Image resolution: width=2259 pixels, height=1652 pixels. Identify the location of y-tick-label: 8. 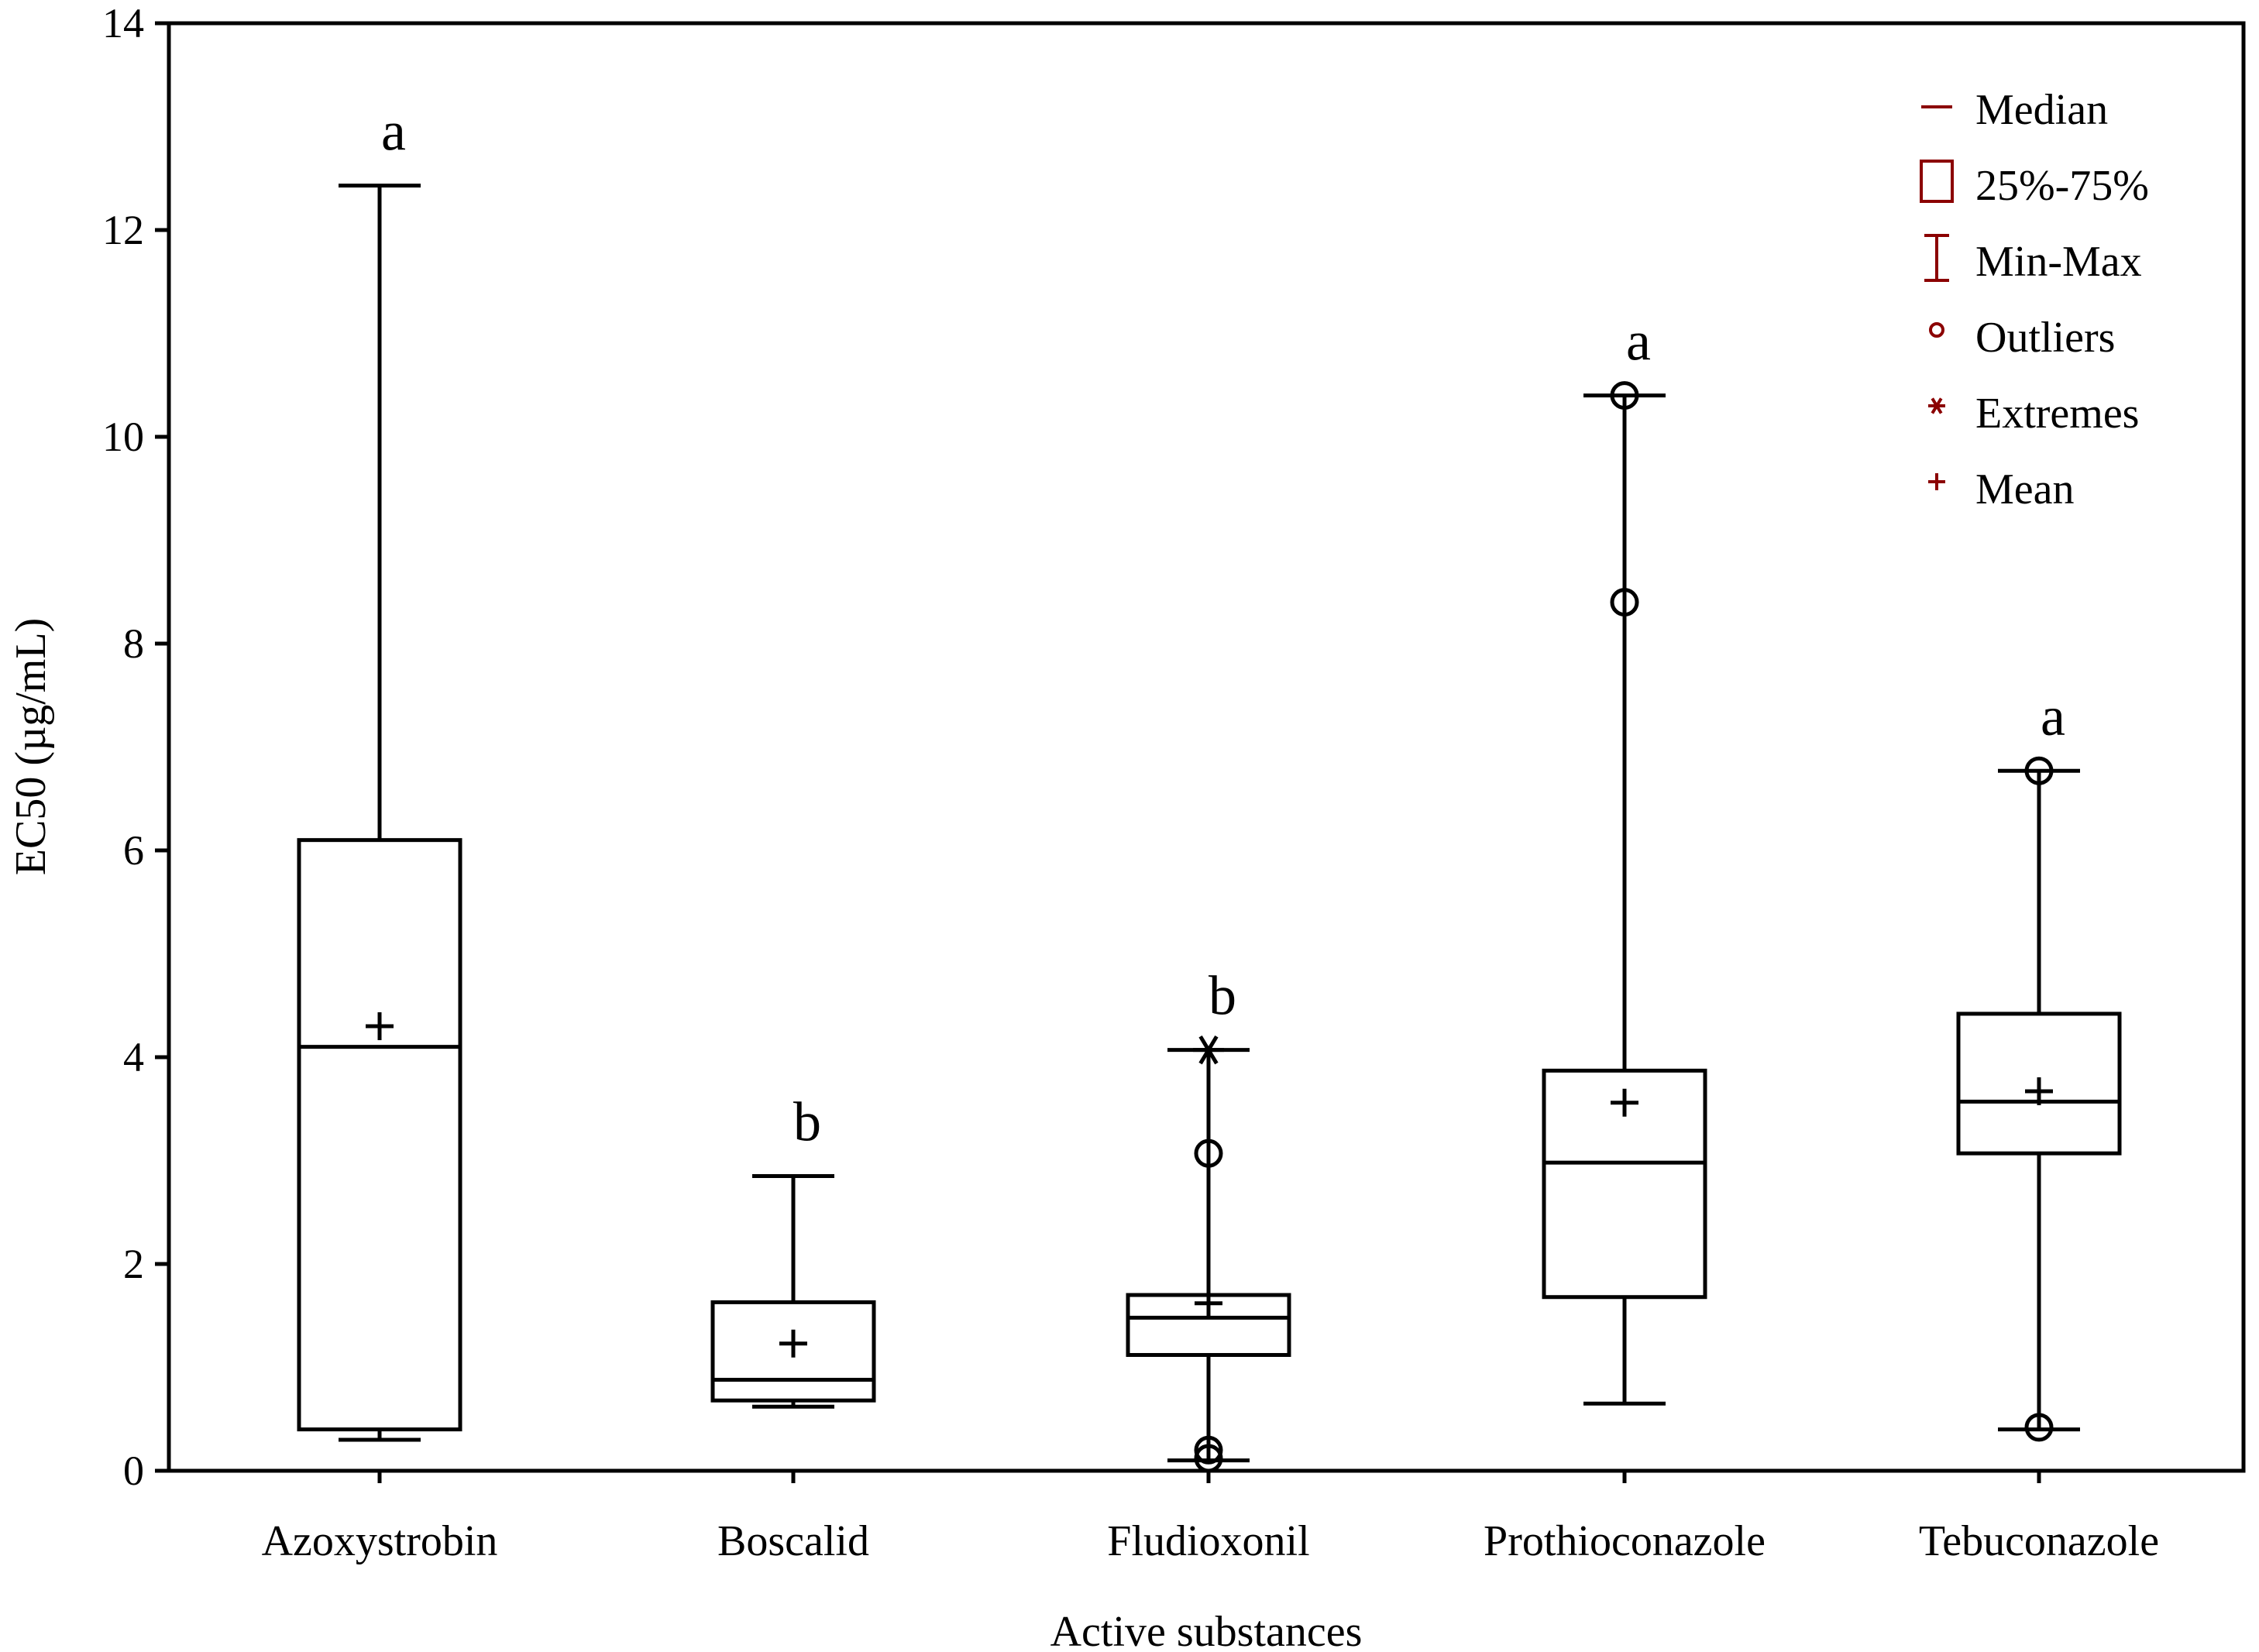
(133, 643).